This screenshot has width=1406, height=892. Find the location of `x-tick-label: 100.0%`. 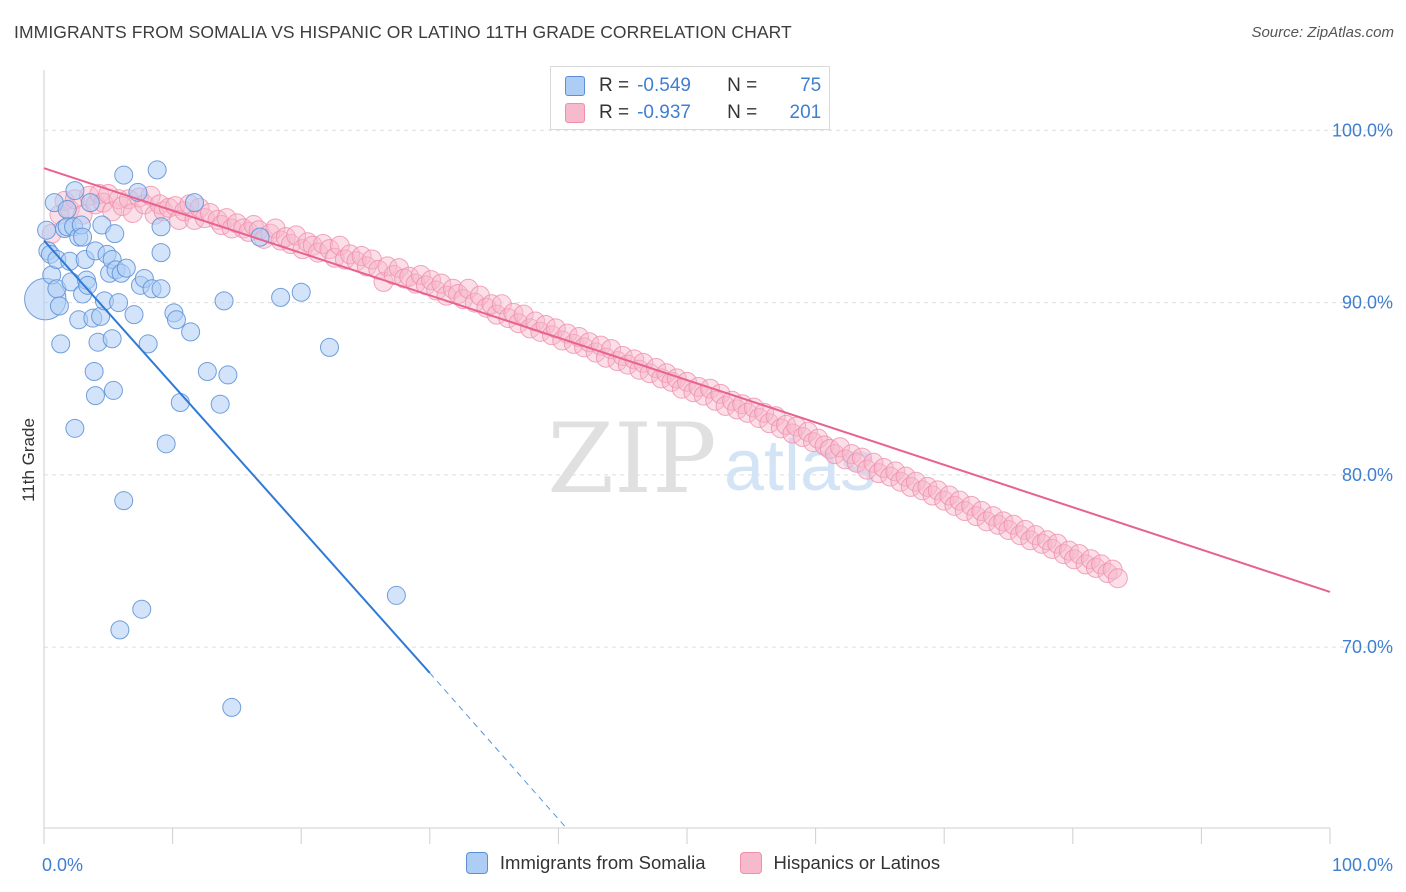

x-tick-label: 100.0% is located at coordinates (1362, 865).